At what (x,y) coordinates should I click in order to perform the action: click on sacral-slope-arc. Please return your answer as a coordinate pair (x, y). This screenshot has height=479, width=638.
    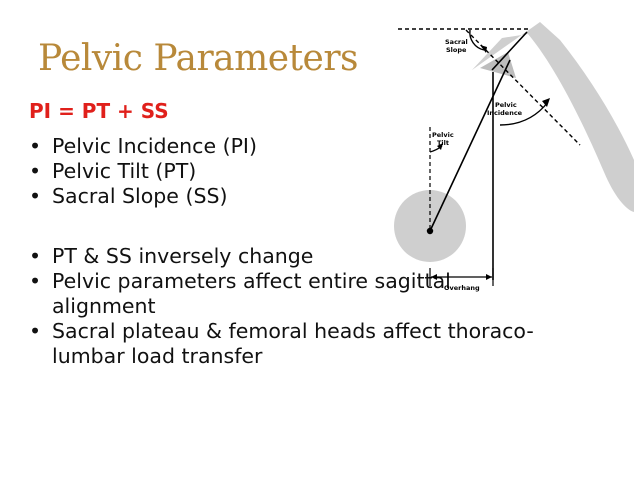
    Looking at the image, I should click on (477, 40).